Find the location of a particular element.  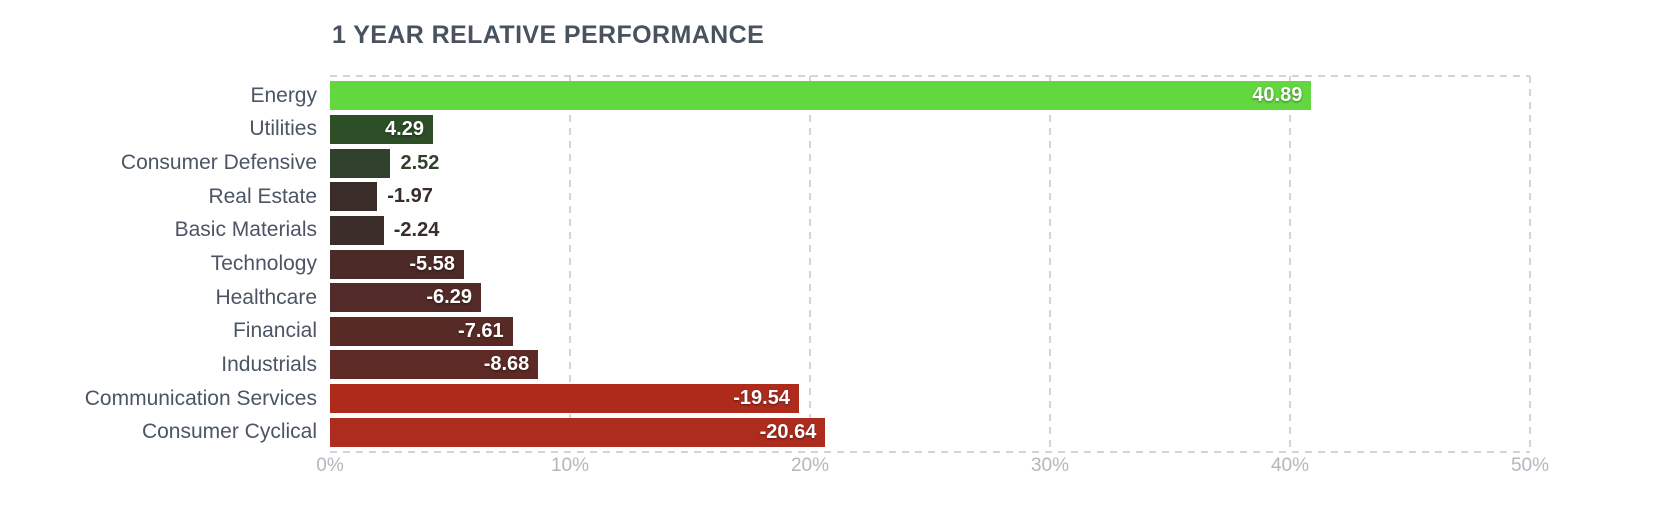

x-axis: 0% 10% 20% 30% 40% 50% is located at coordinates (932, 467).